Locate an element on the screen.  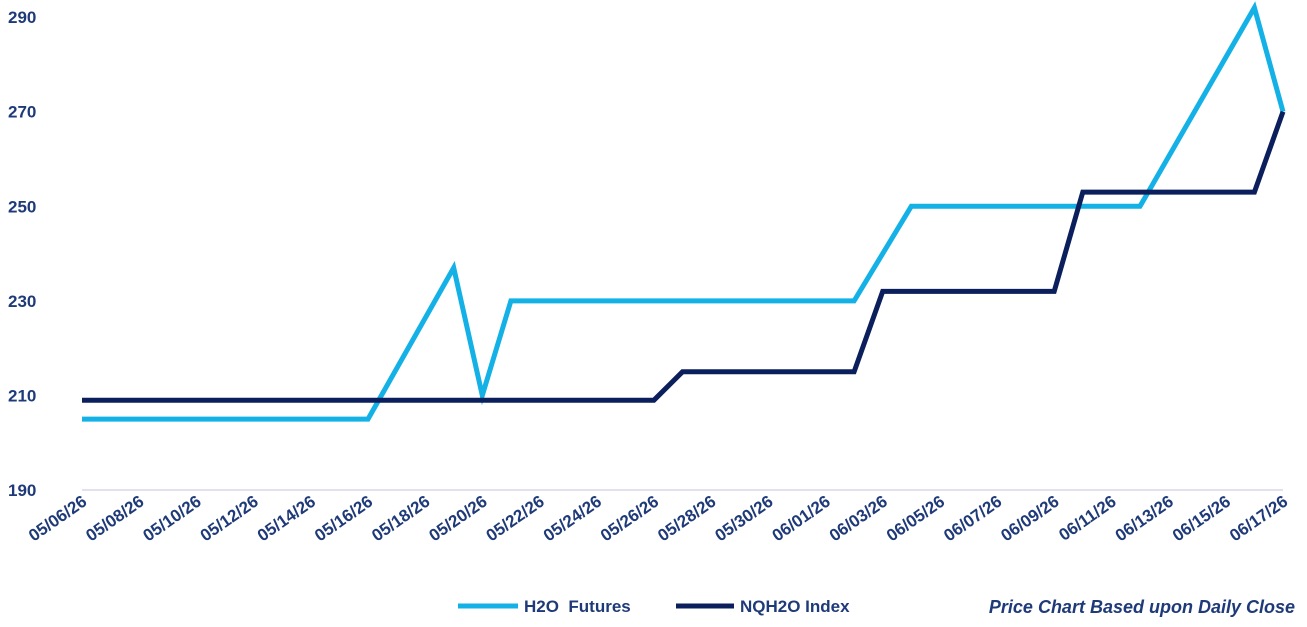
y-tick-label: 190 is located at coordinates (22, 490).